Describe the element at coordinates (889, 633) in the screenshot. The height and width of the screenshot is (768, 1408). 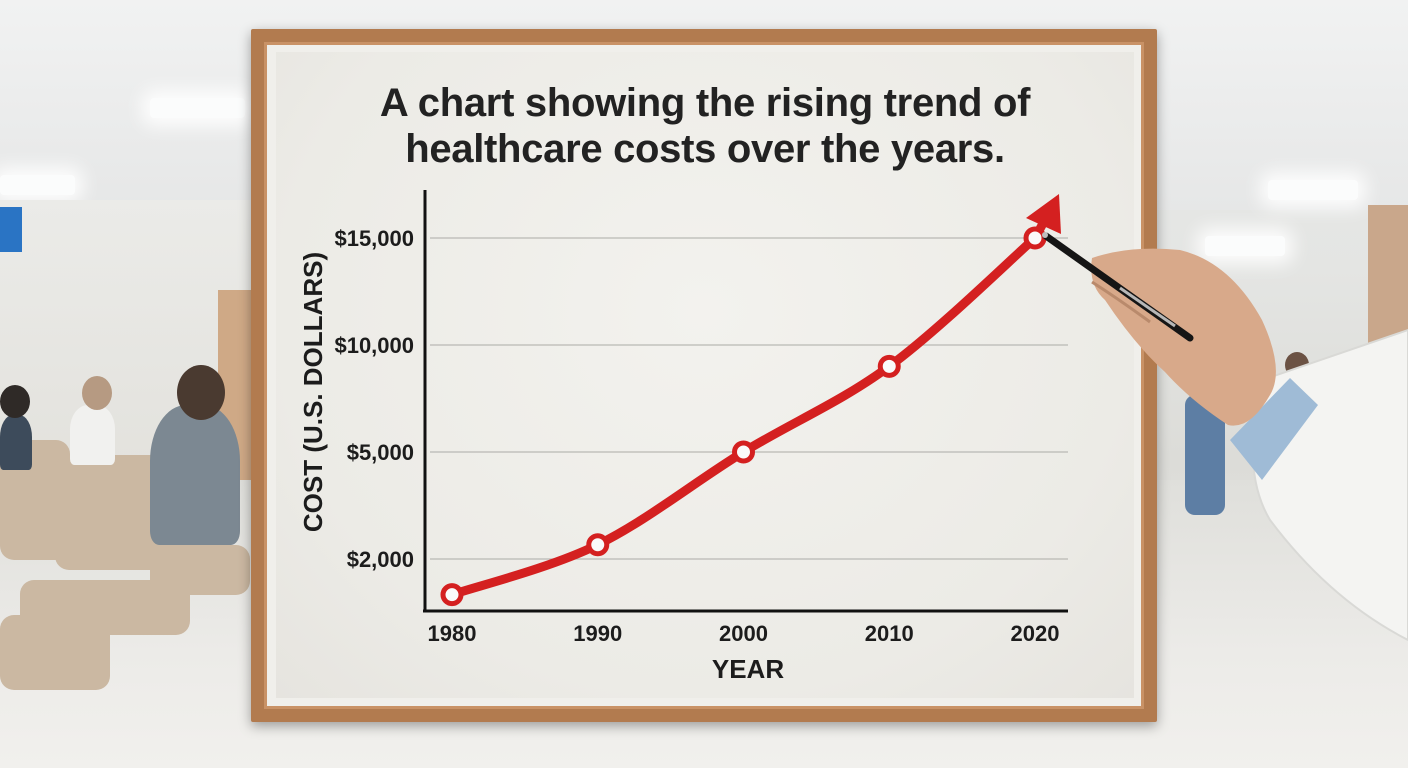
I see `x-tick-label: 2010` at that location.